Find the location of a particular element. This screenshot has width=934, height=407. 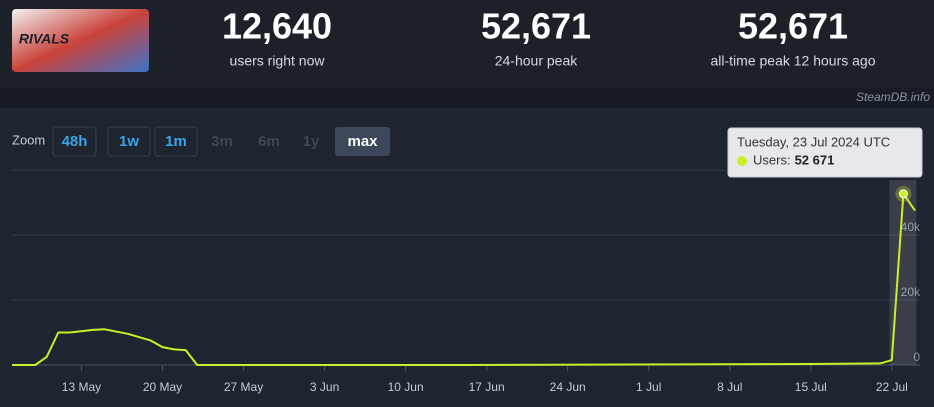

zoom-button-label: max is located at coordinates (362, 141).